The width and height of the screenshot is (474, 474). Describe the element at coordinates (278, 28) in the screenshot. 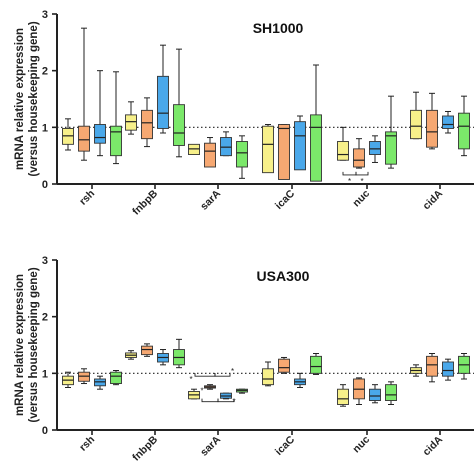

I see `panel-title: SH1000` at that location.